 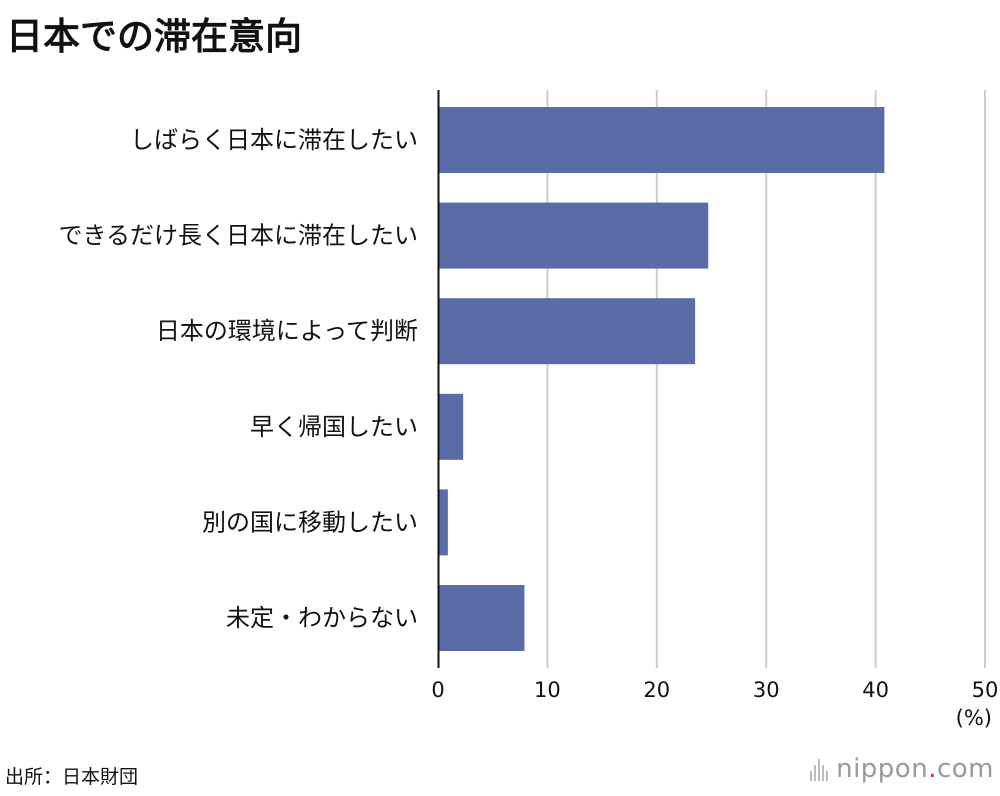 What do you see at coordinates (154, 36) in the screenshot?
I see `chart-title: 日本での滞在意向` at bounding box center [154, 36].